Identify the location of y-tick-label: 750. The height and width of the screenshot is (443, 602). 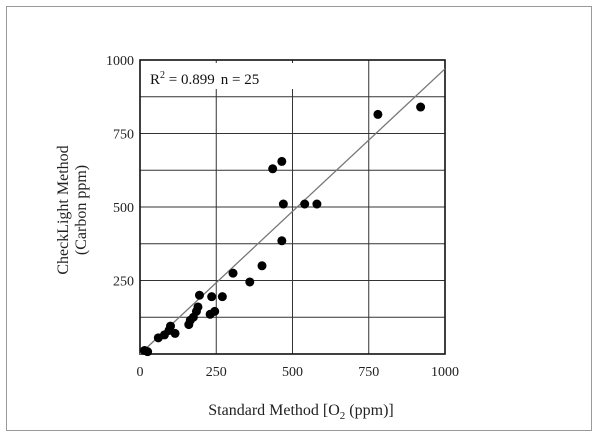
(123, 135).